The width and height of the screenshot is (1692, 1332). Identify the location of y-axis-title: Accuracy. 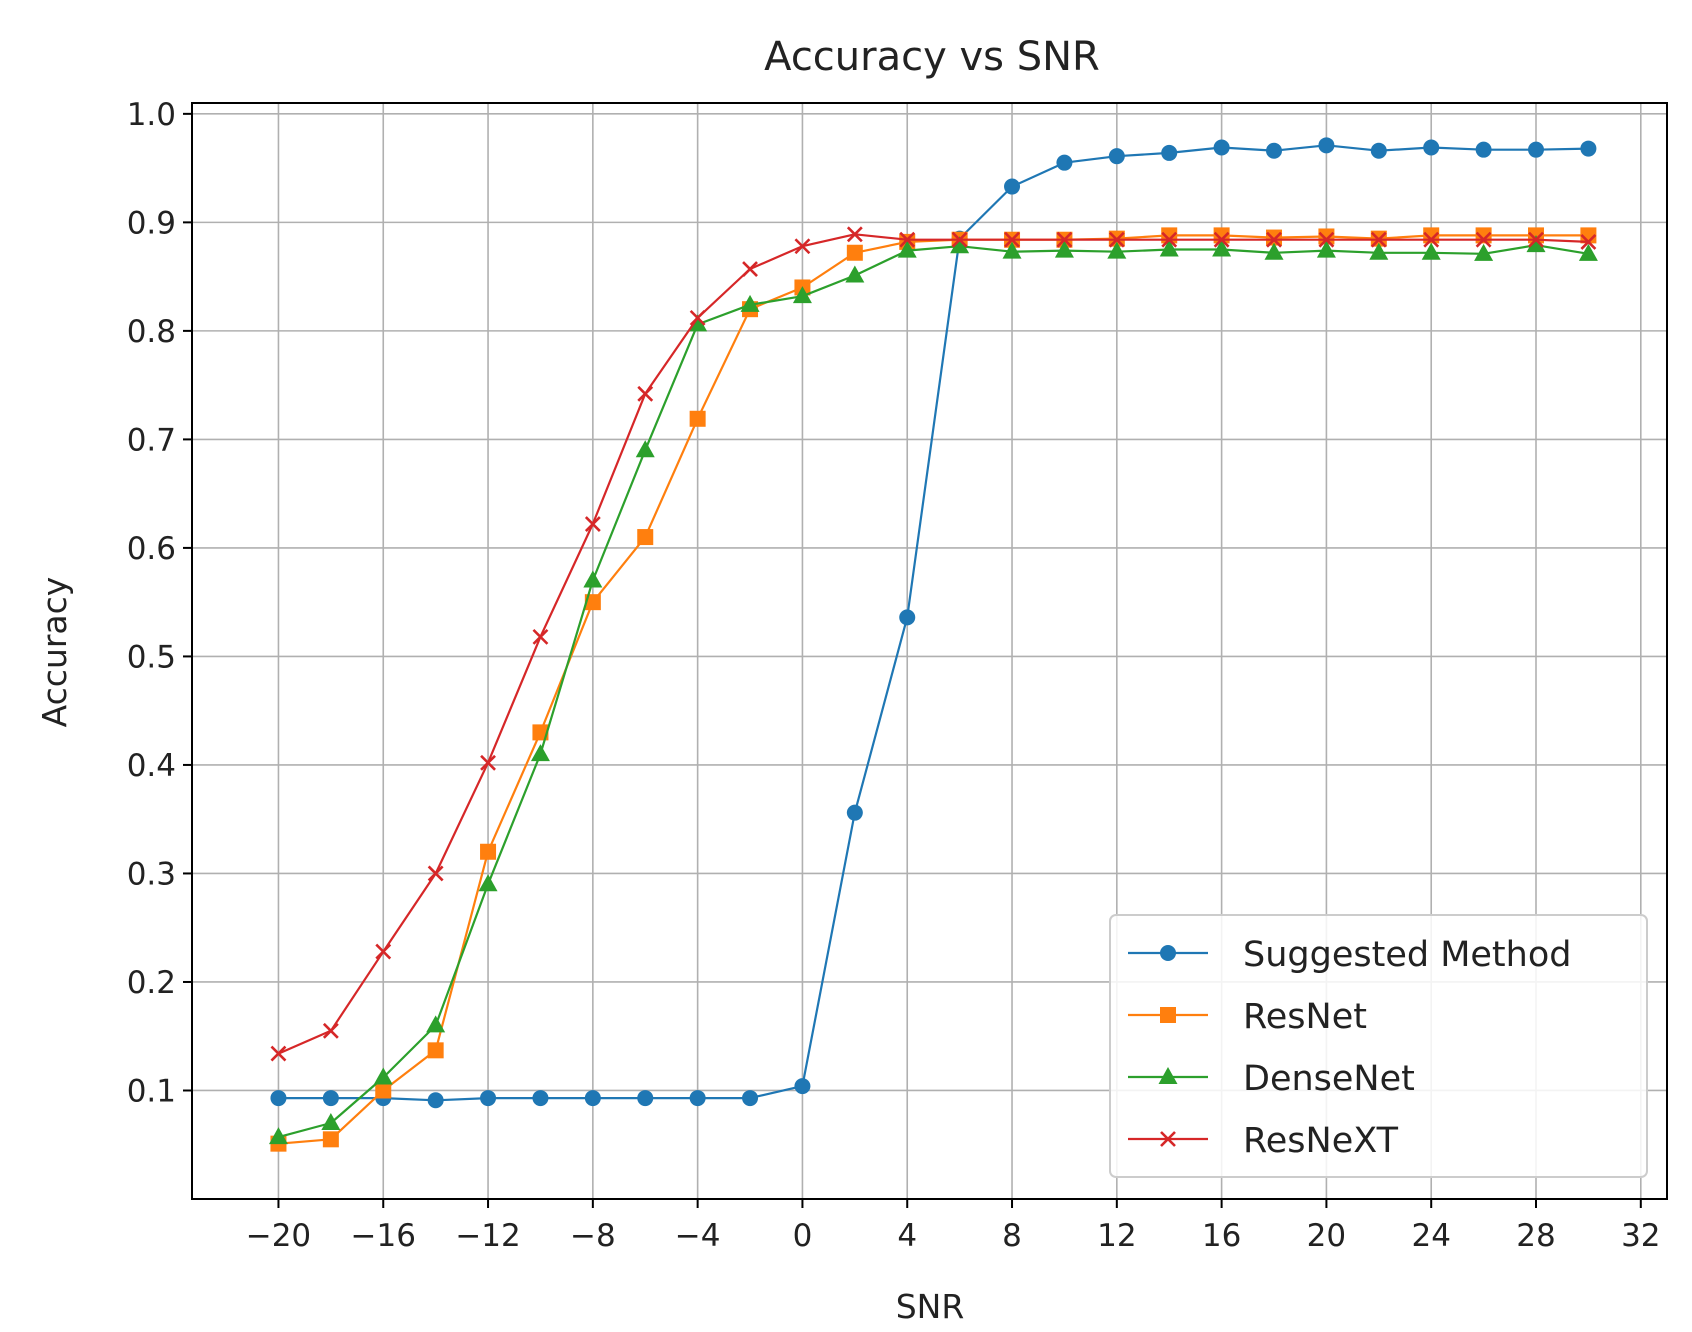
(54, 652).